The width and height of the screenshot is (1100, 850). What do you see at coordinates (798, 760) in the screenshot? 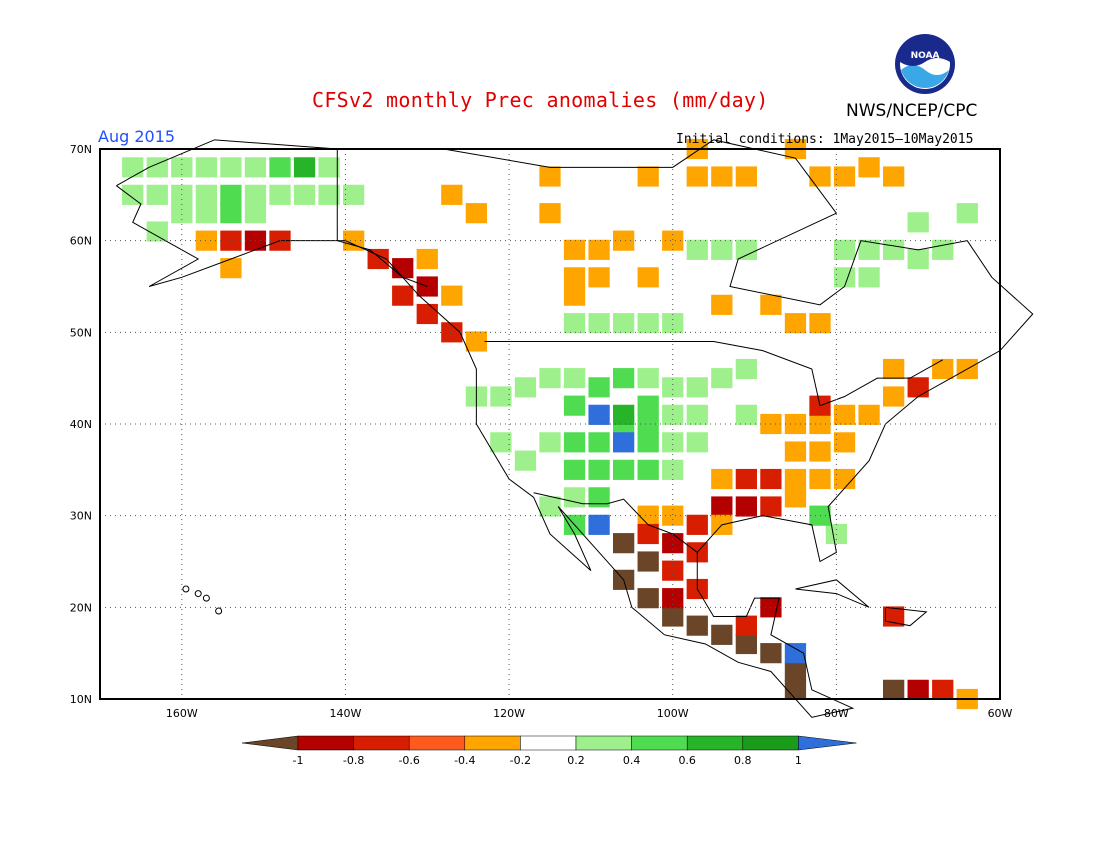
I see `legend-label: 1` at bounding box center [798, 760].